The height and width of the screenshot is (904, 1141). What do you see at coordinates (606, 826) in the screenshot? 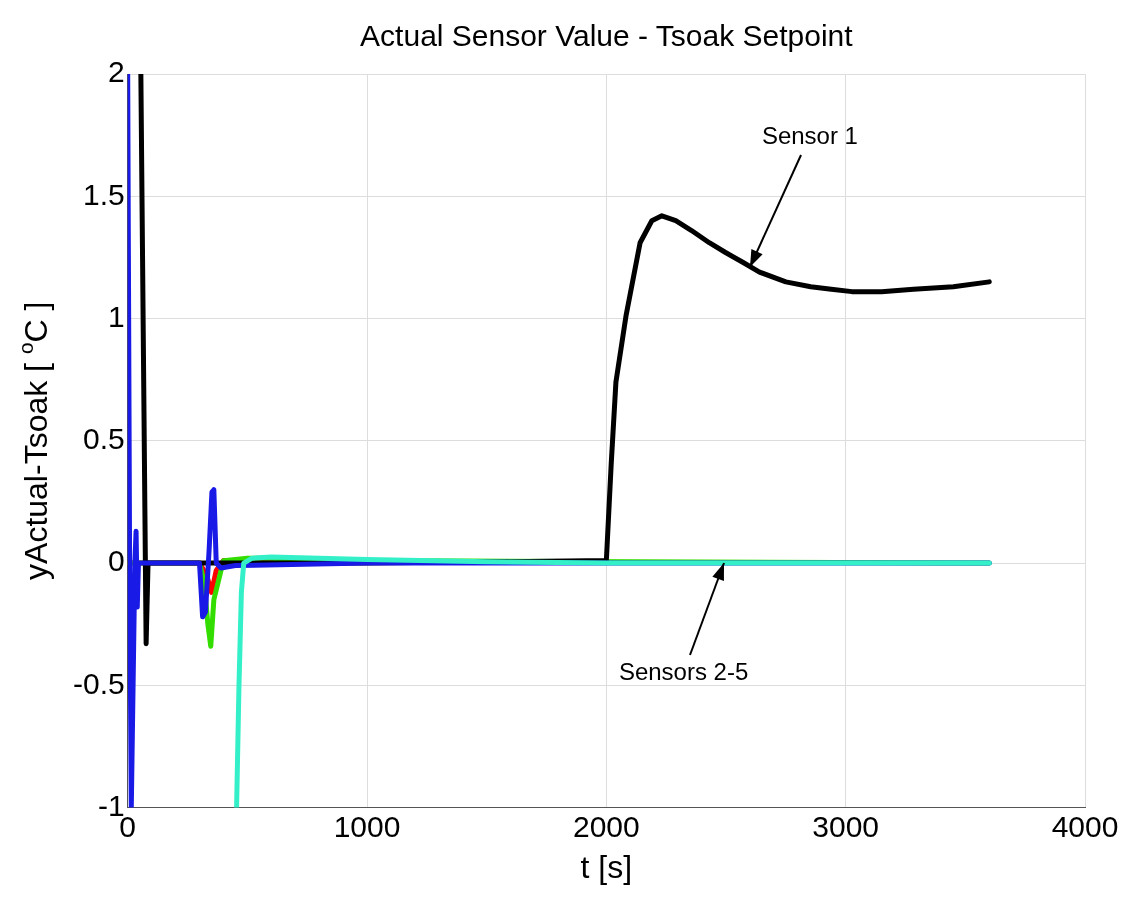
I see `x-tick-label: 2000` at bounding box center [606, 826].